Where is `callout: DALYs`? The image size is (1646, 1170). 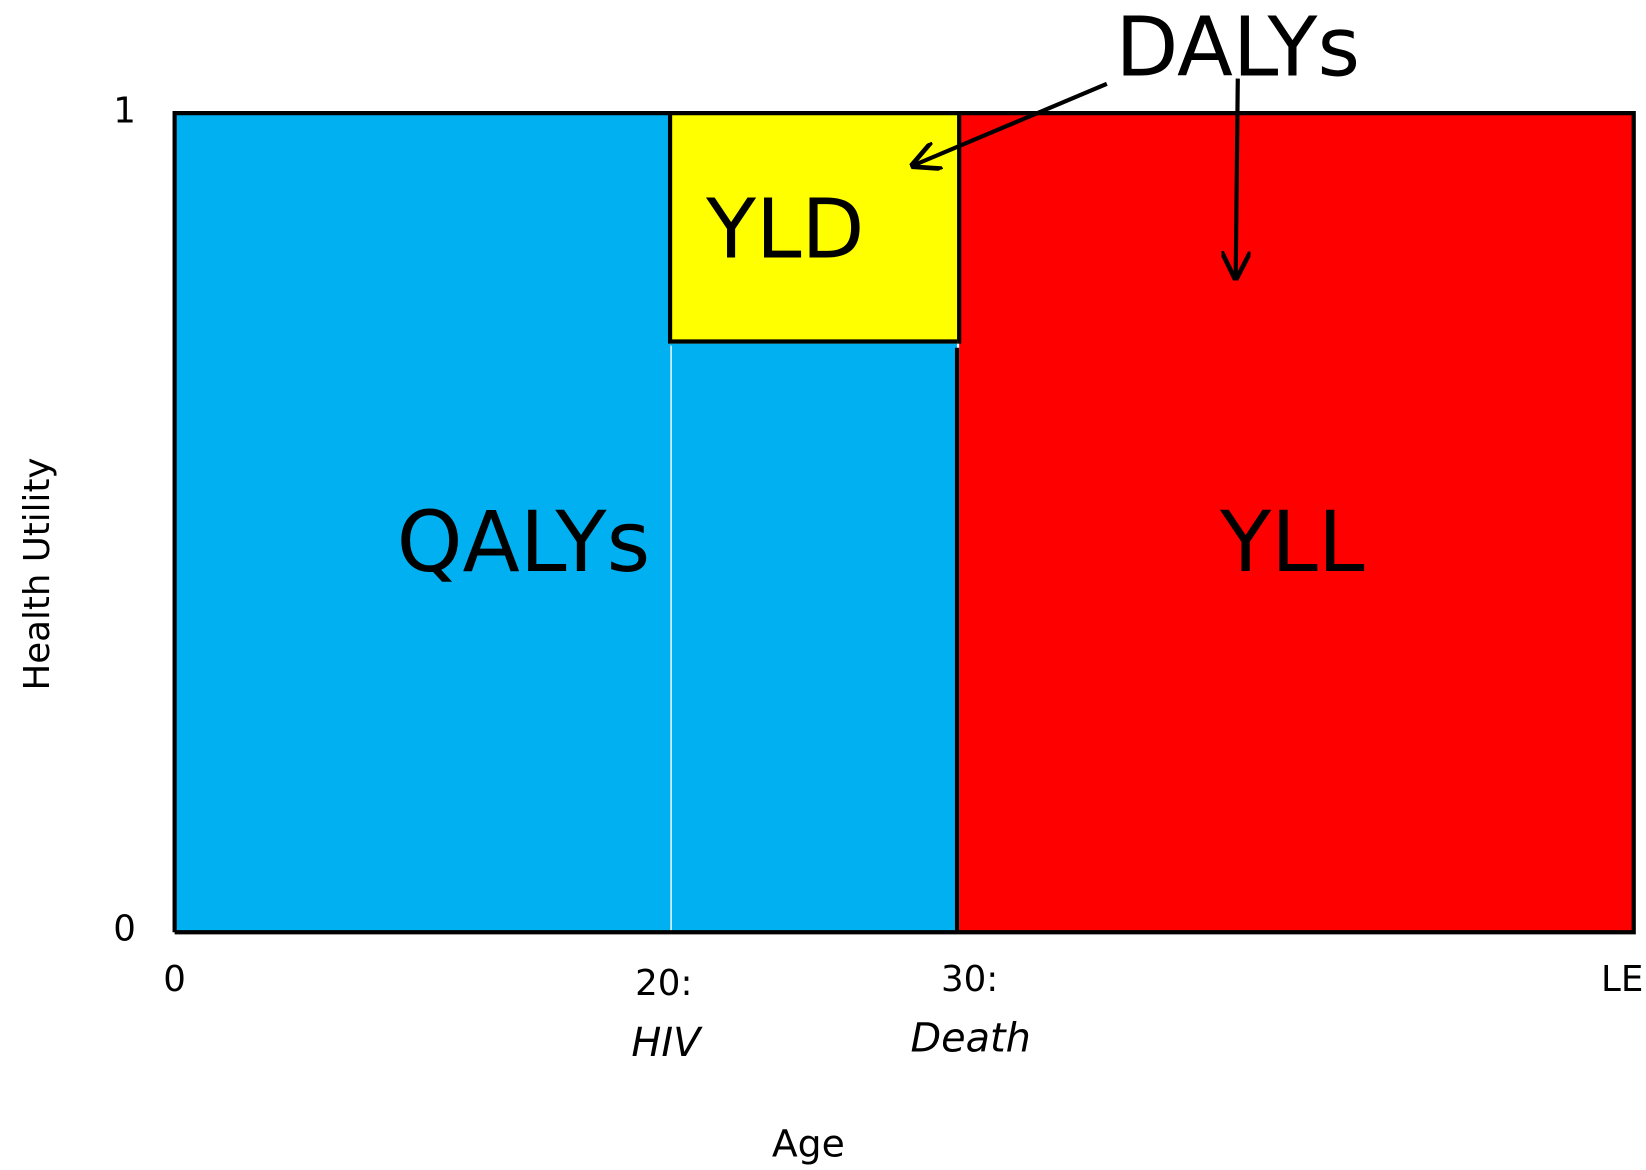 callout: DALYs is located at coordinates (1238, 47).